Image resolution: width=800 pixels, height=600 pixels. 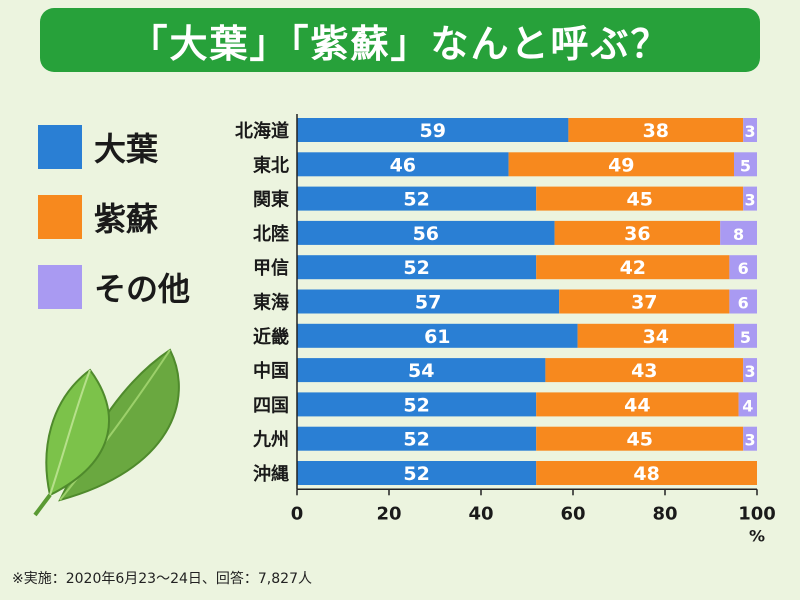 I want to click on category-label: 東海, so click(x=271, y=303).